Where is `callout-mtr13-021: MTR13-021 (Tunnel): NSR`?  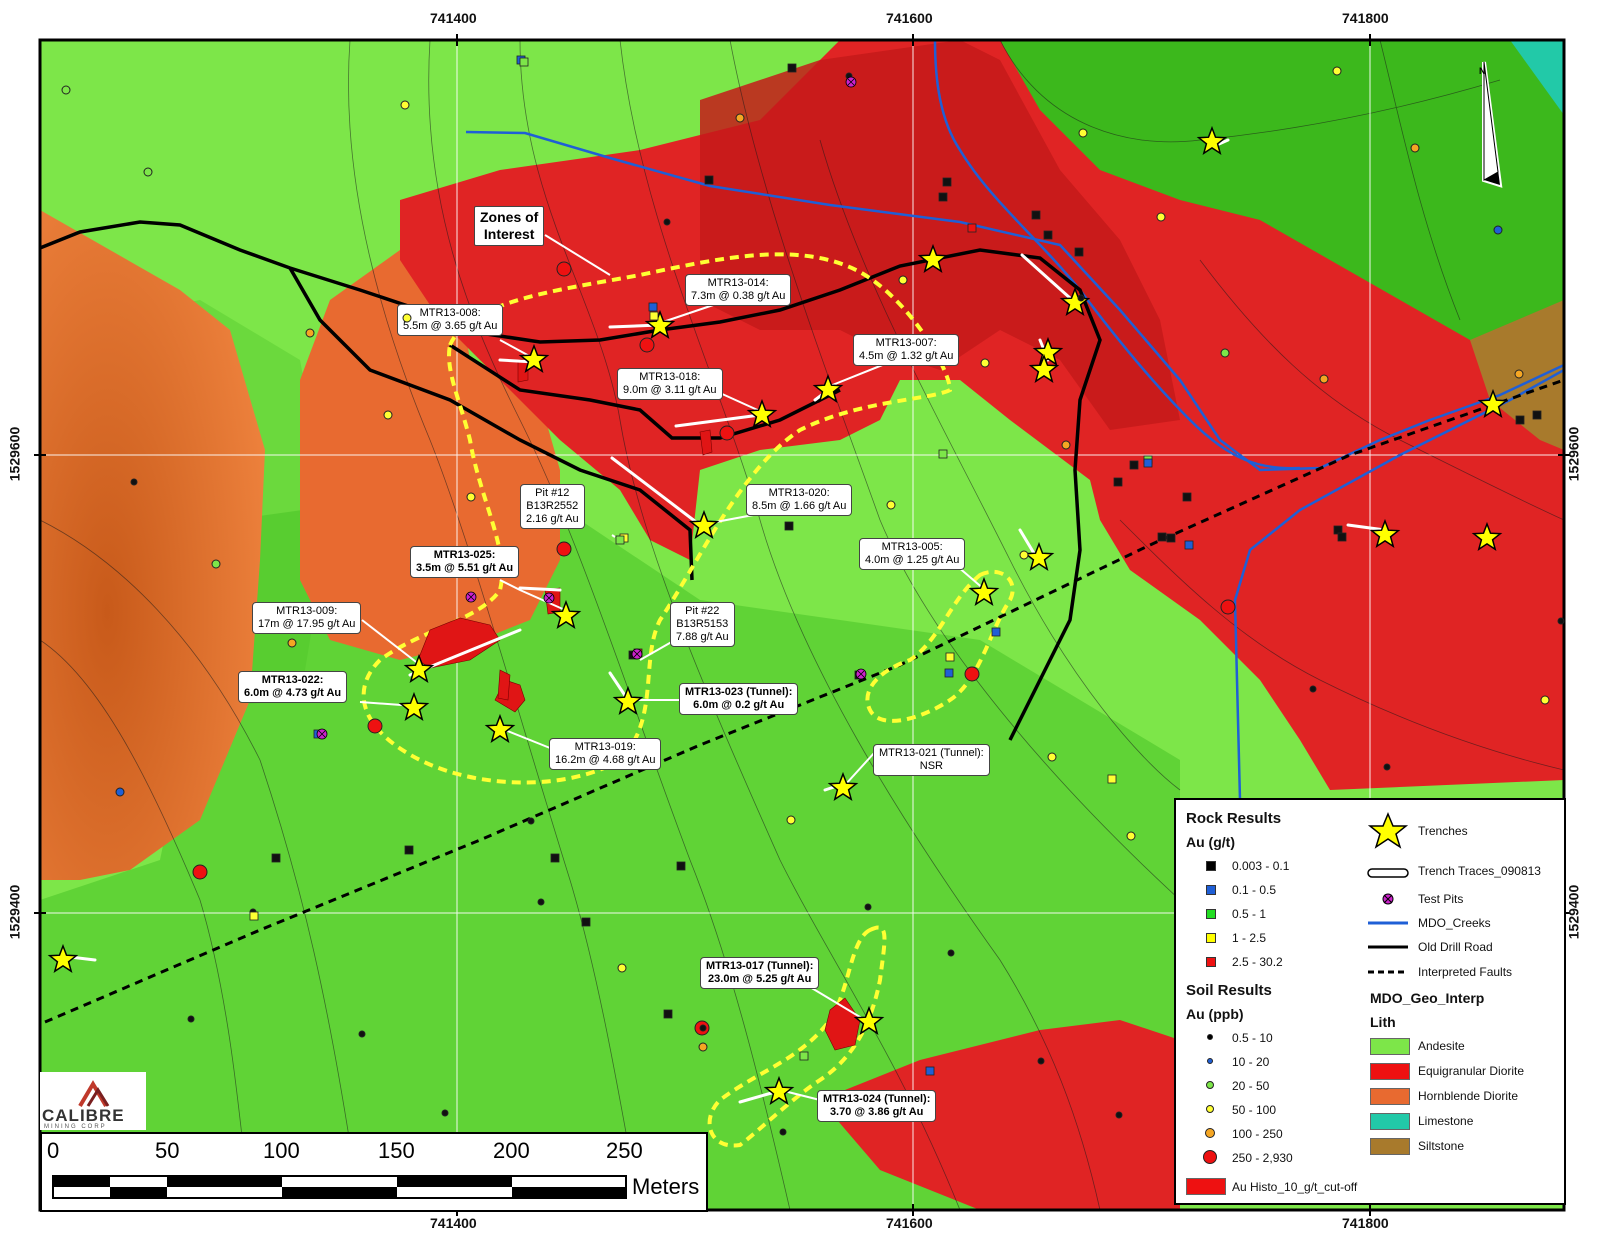 callout-mtr13-021: MTR13-021 (Tunnel): NSR is located at coordinates (931, 760).